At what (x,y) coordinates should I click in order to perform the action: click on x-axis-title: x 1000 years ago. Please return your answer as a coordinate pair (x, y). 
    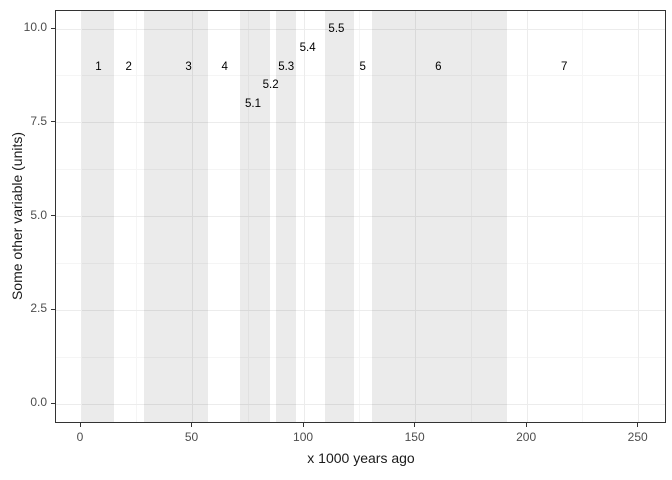
    Looking at the image, I should click on (361, 458).